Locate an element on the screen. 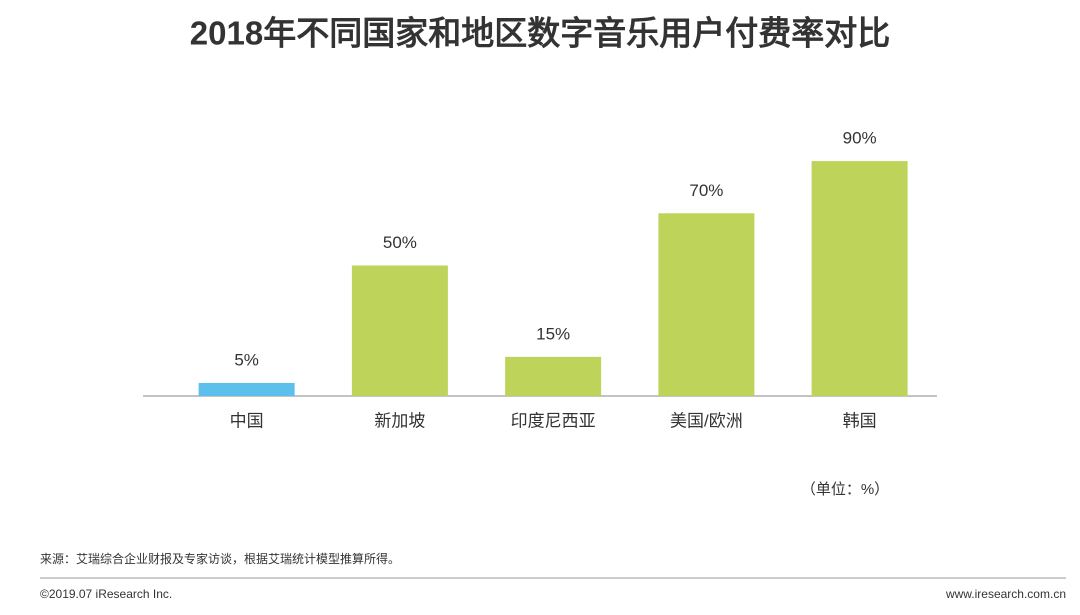 The image size is (1080, 615). chart-title: 2018年不同国家和地区数字音乐用户付费率对比 is located at coordinates (540, 33).